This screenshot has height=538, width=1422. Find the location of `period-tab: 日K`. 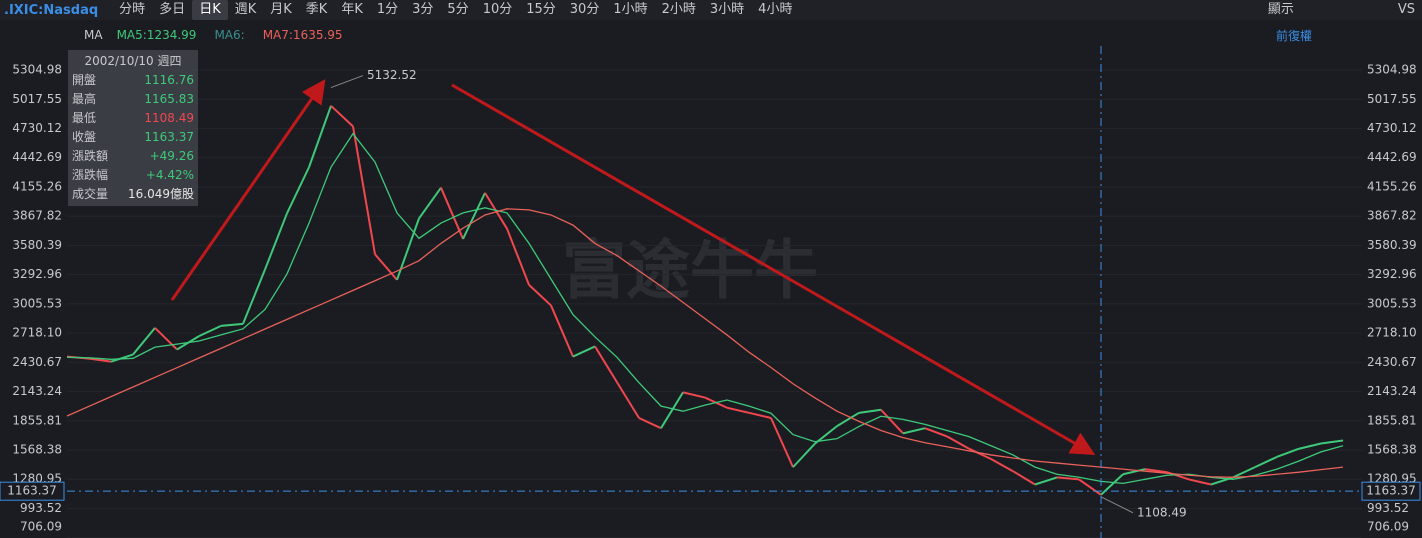

period-tab: 日K is located at coordinates (210, 10).